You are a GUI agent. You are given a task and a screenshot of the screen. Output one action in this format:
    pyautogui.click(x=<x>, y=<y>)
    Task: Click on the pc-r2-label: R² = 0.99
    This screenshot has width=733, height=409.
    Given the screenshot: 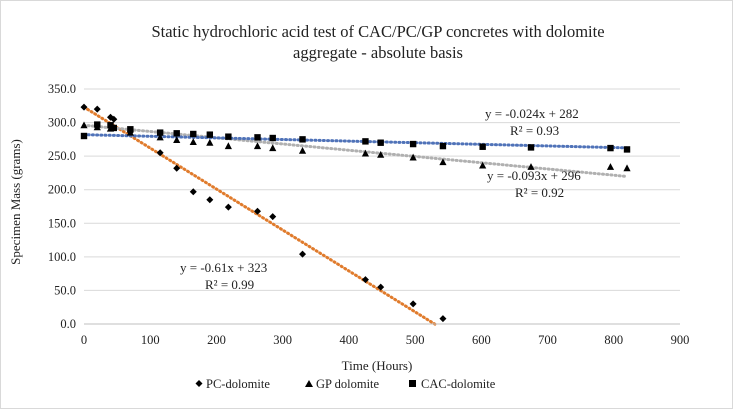 What is the action you would take?
    pyautogui.click(x=229, y=284)
    